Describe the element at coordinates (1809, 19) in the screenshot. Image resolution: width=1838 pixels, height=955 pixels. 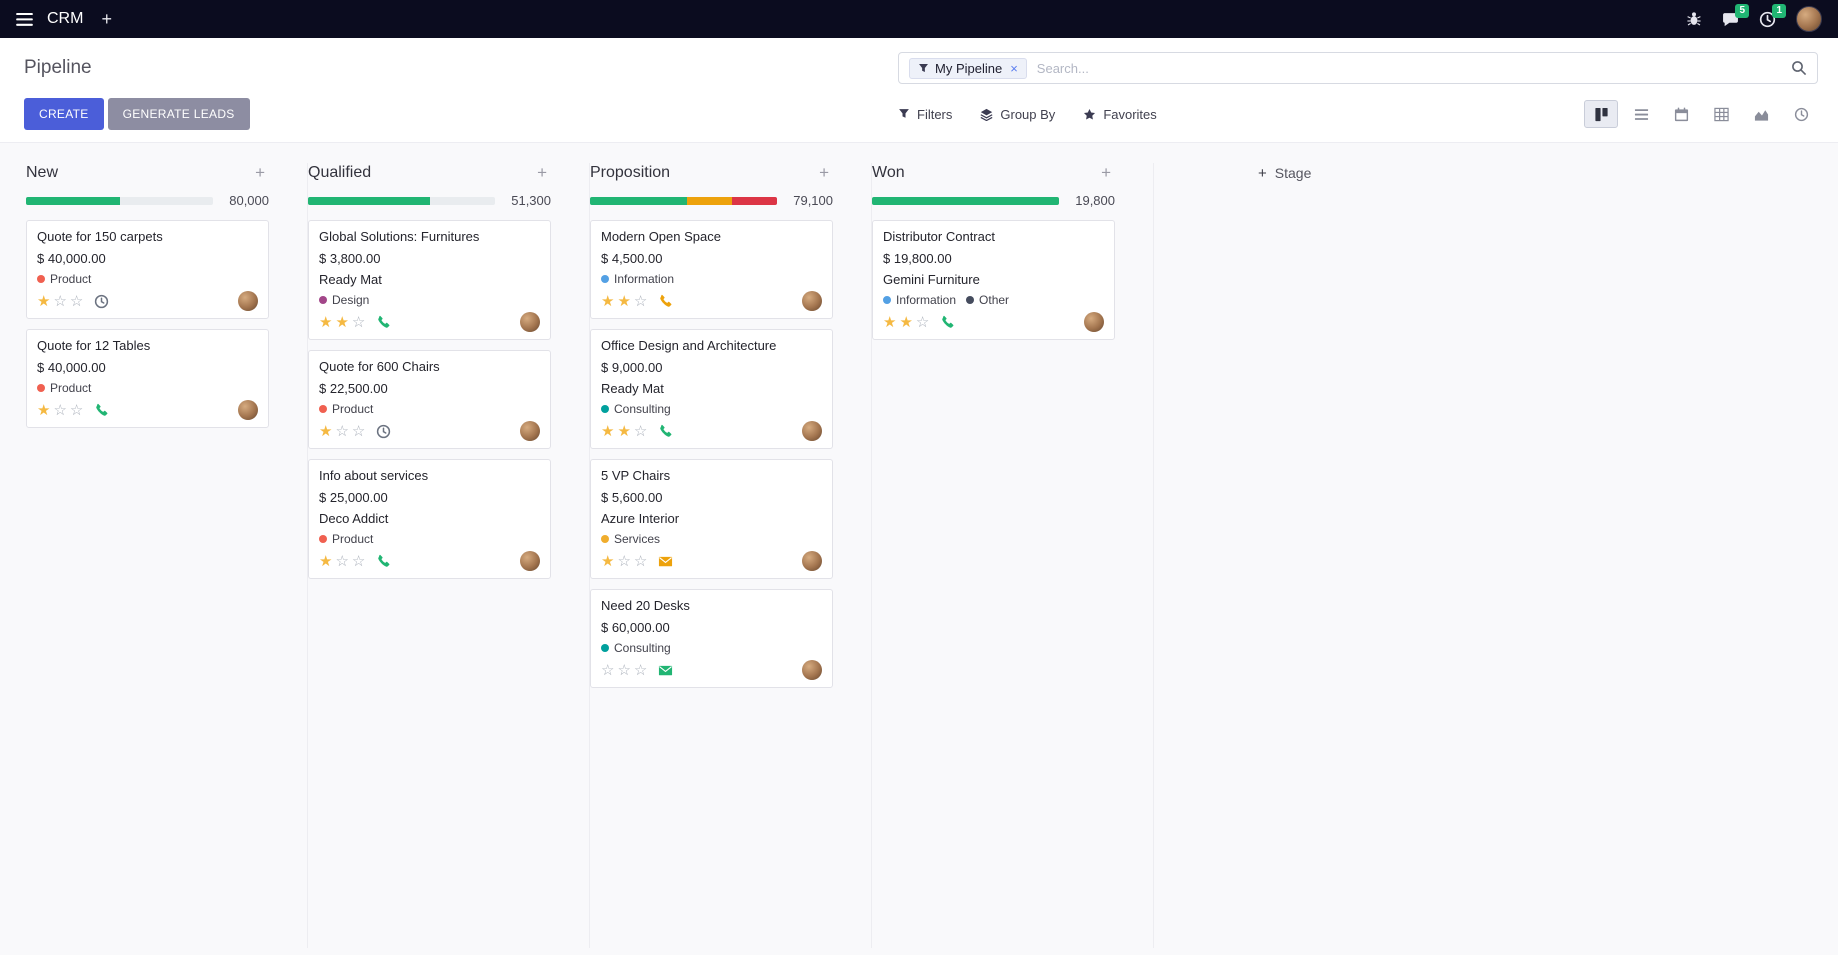
I see `user-avatar` at that location.